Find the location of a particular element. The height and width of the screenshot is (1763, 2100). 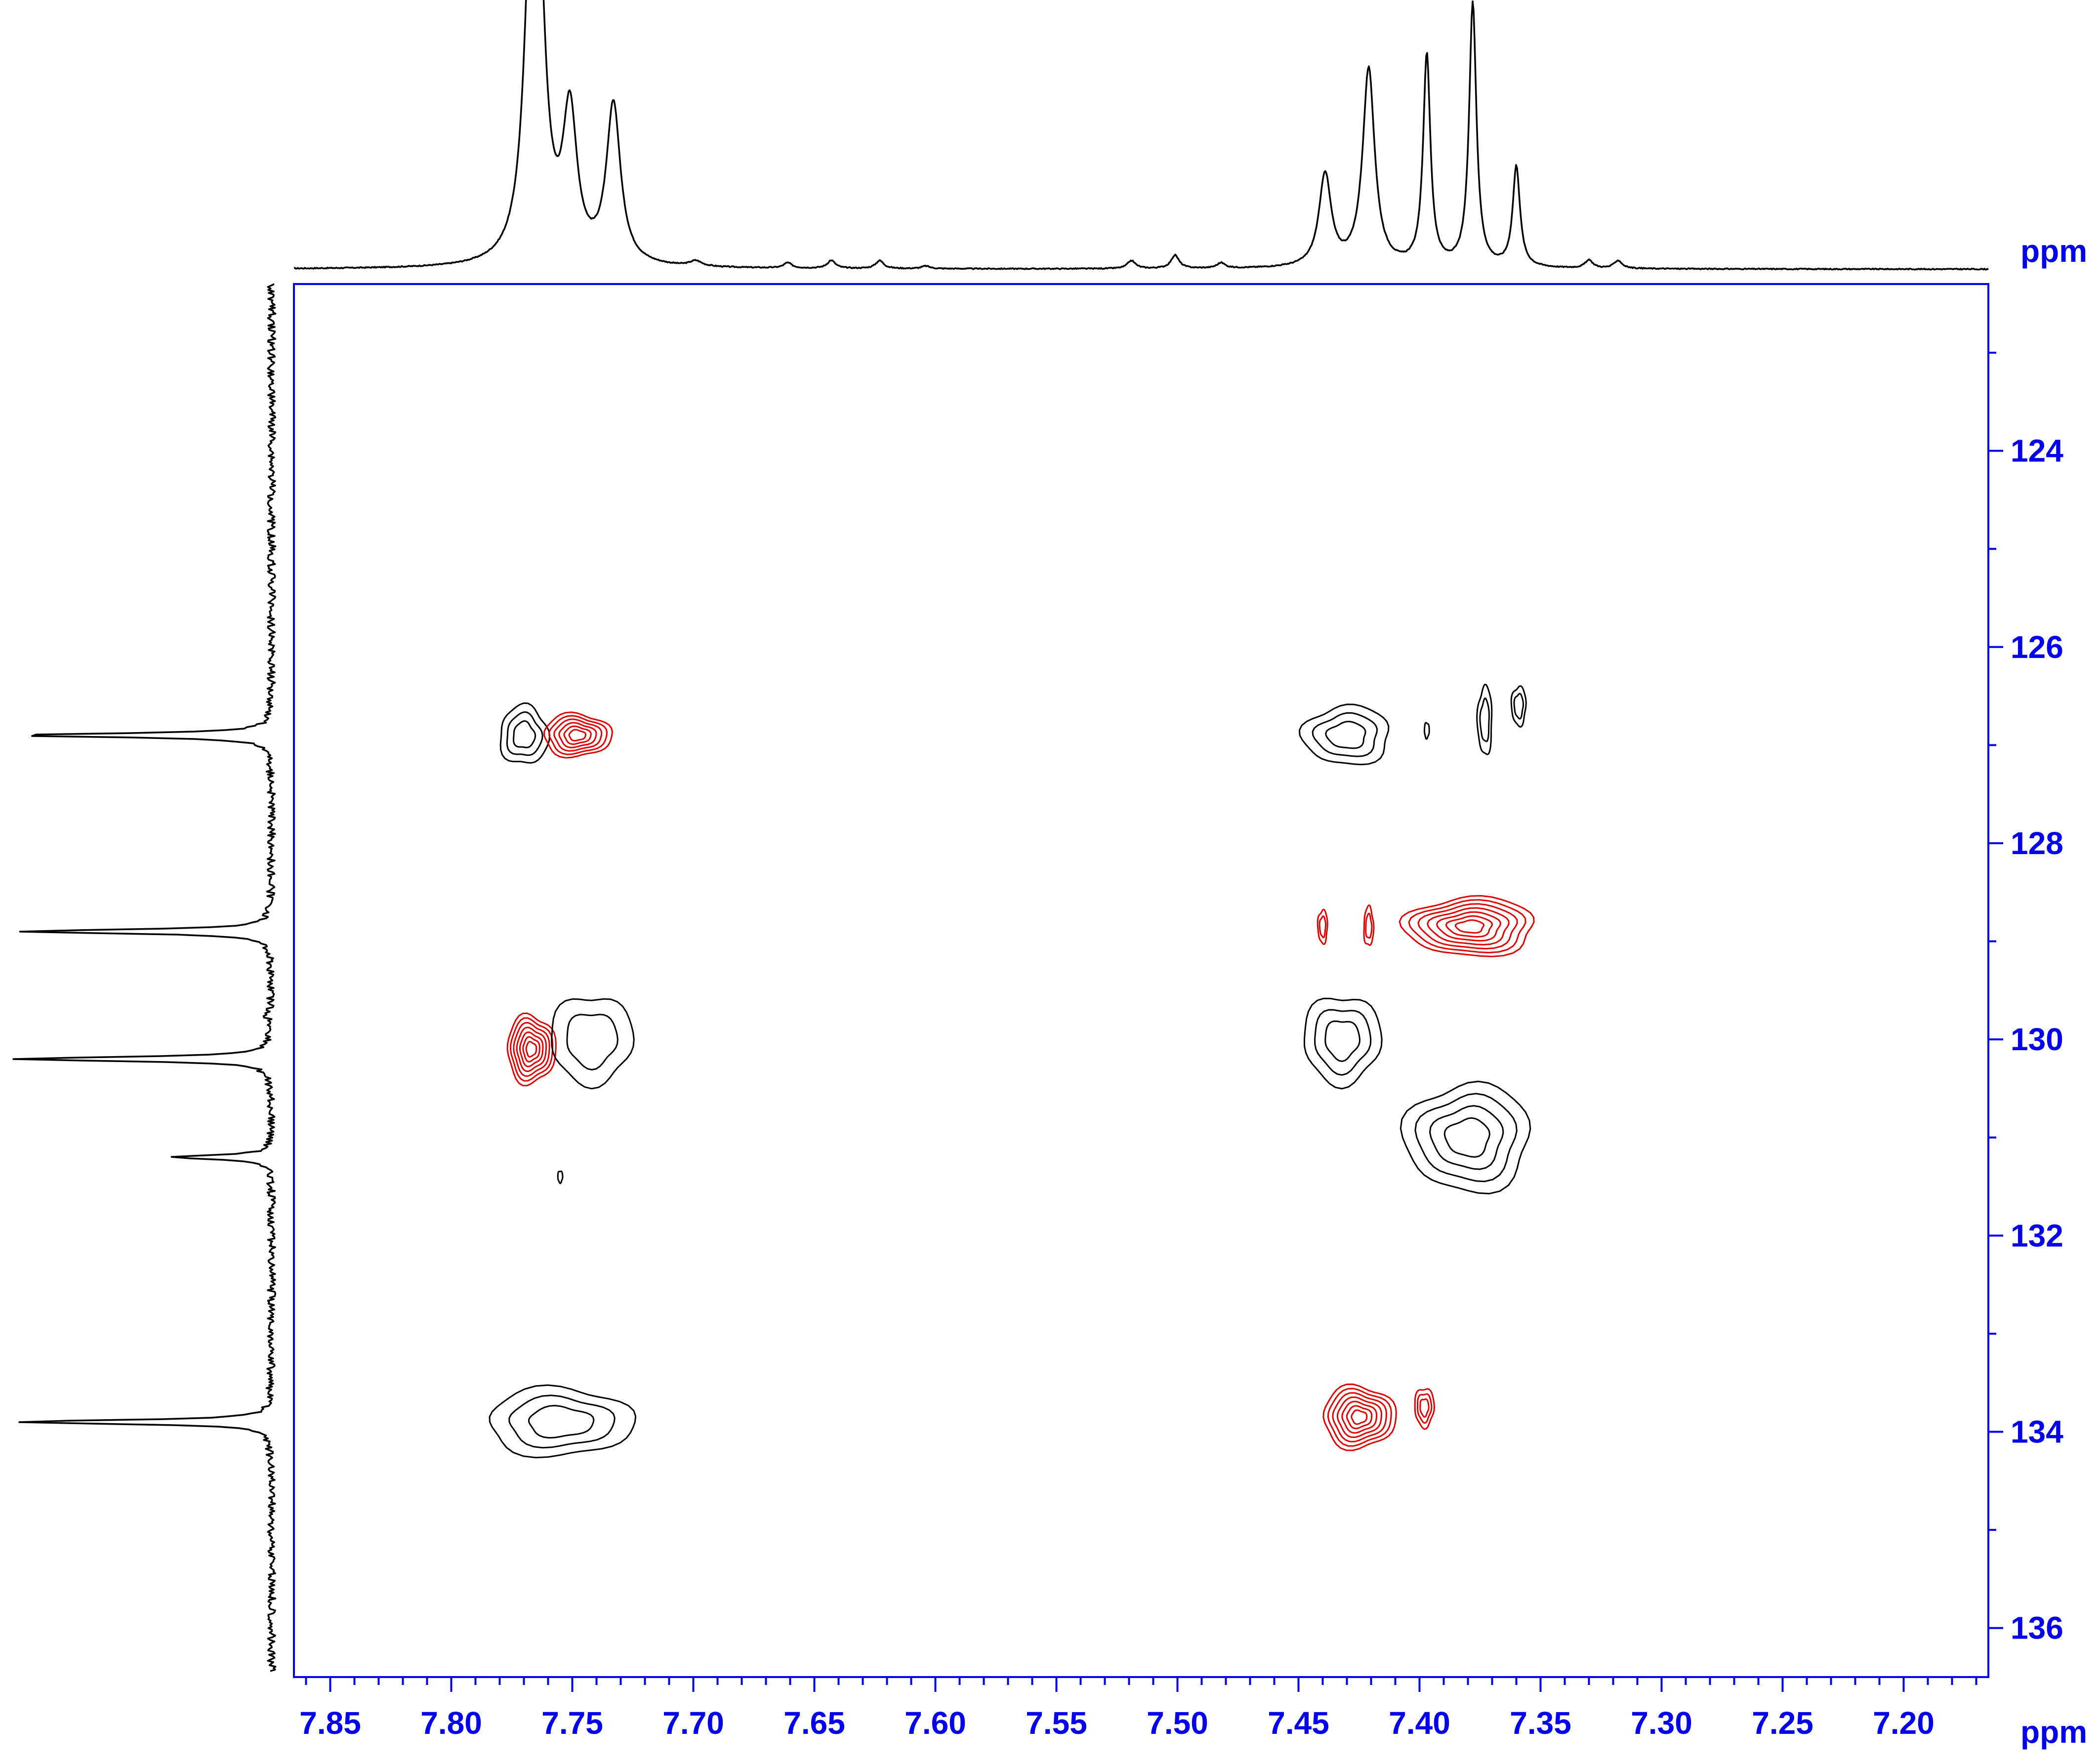

x-tick-label: 7.25 is located at coordinates (1783, 1723).